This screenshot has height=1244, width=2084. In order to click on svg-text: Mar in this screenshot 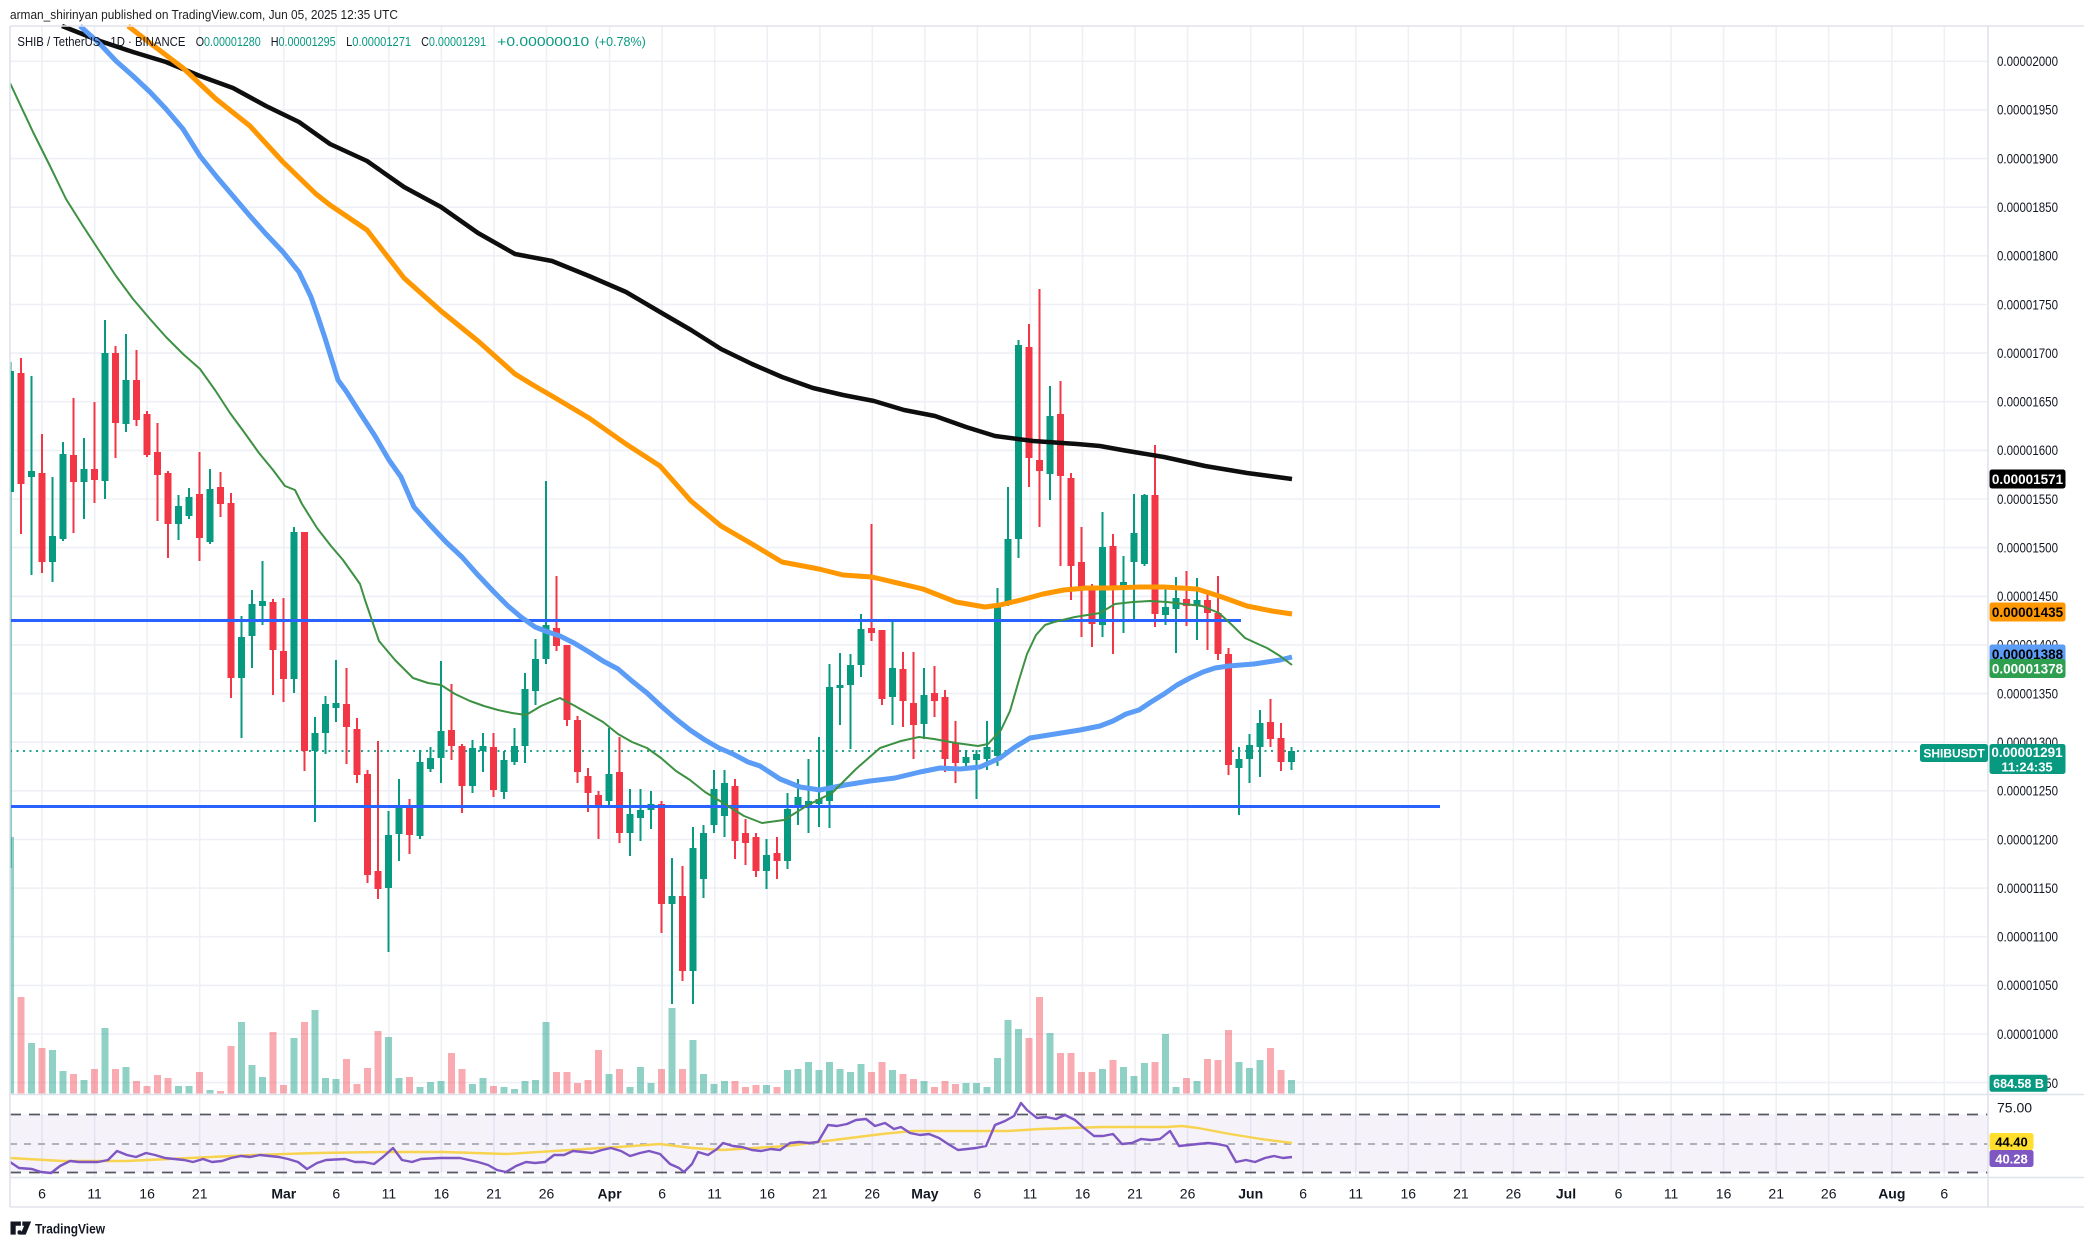, I will do `click(283, 1194)`.